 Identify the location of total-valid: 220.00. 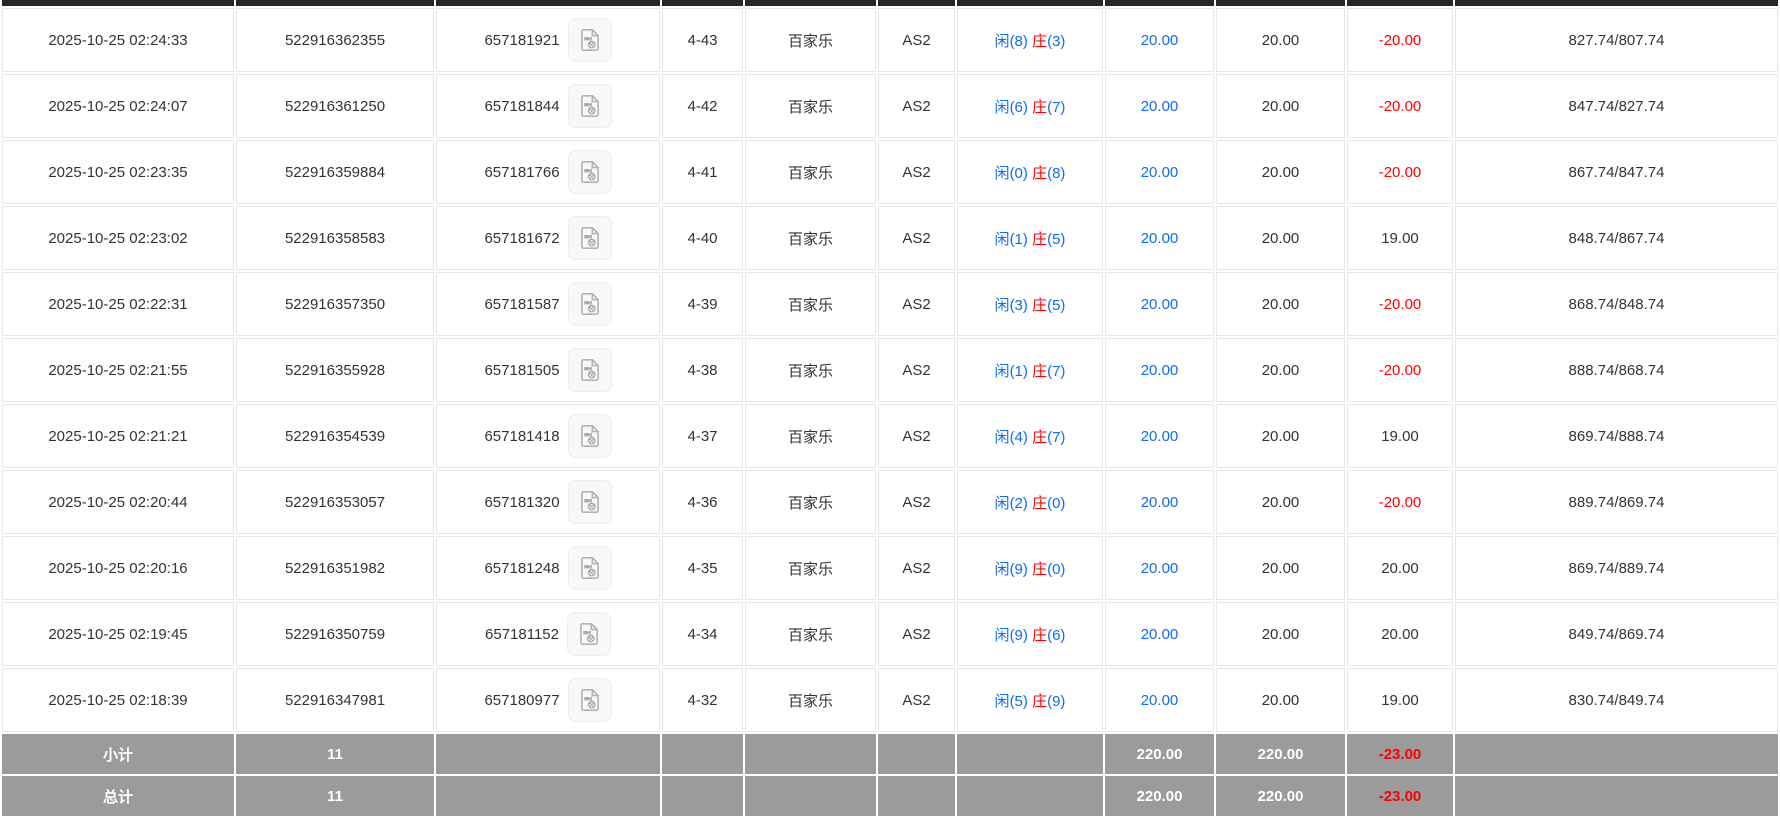
(1280, 796).